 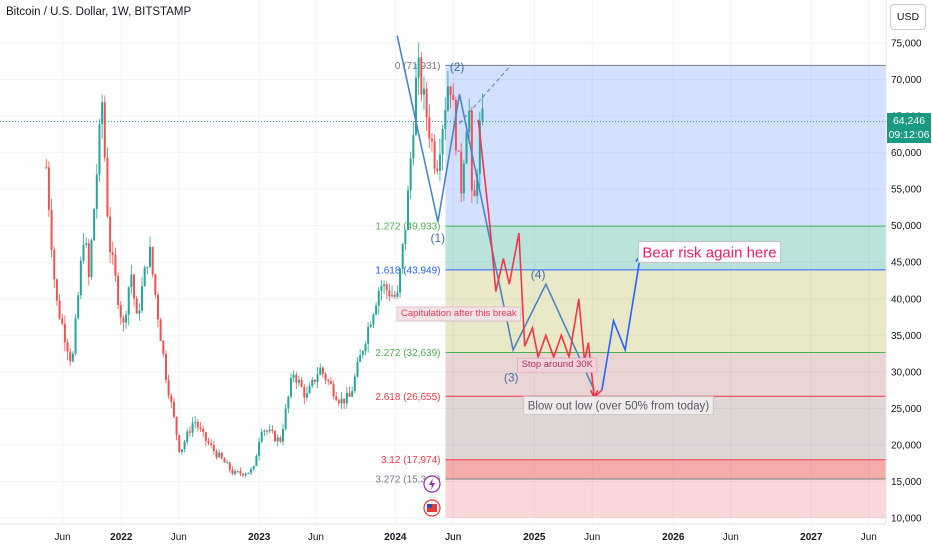 What do you see at coordinates (538, 274) in the screenshot?
I see `wave-label: (4)` at bounding box center [538, 274].